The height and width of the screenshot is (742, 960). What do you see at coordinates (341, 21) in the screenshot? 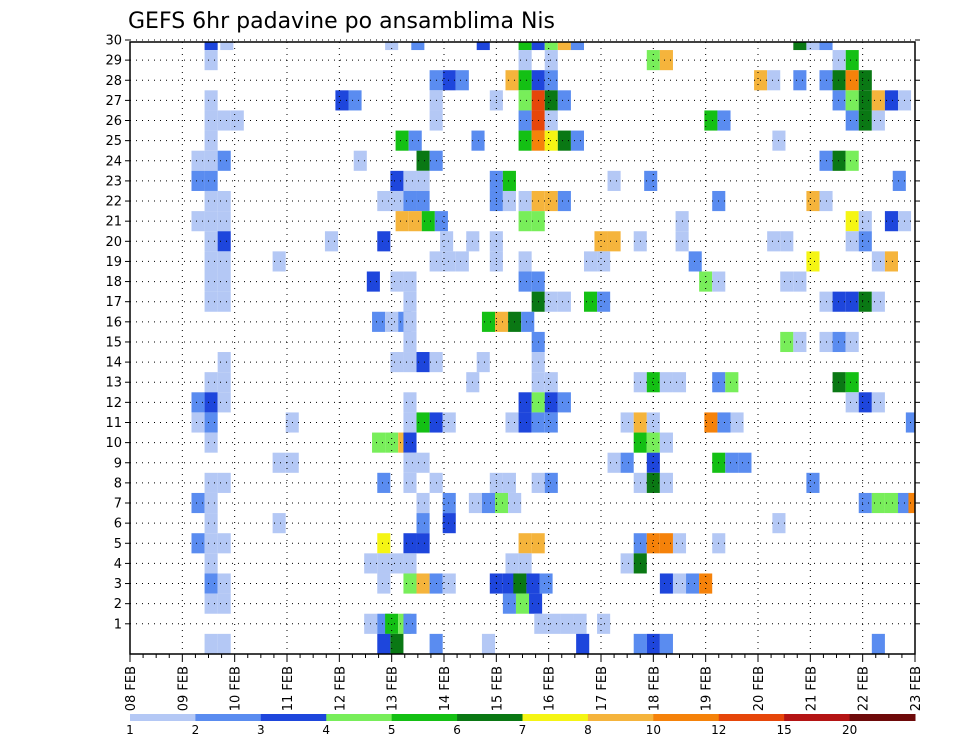
I see `chart-title: GEFS 6hr padavine po ansamblima Nis` at bounding box center [341, 21].